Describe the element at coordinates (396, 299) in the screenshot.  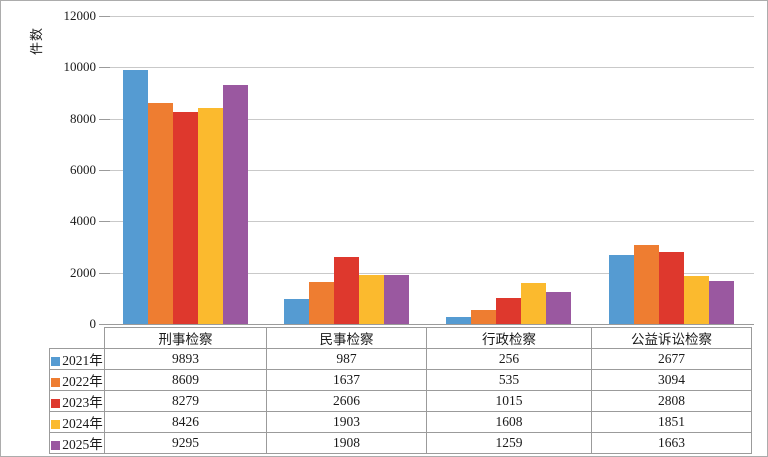
I see `bar-2025年-民事检察` at that location.